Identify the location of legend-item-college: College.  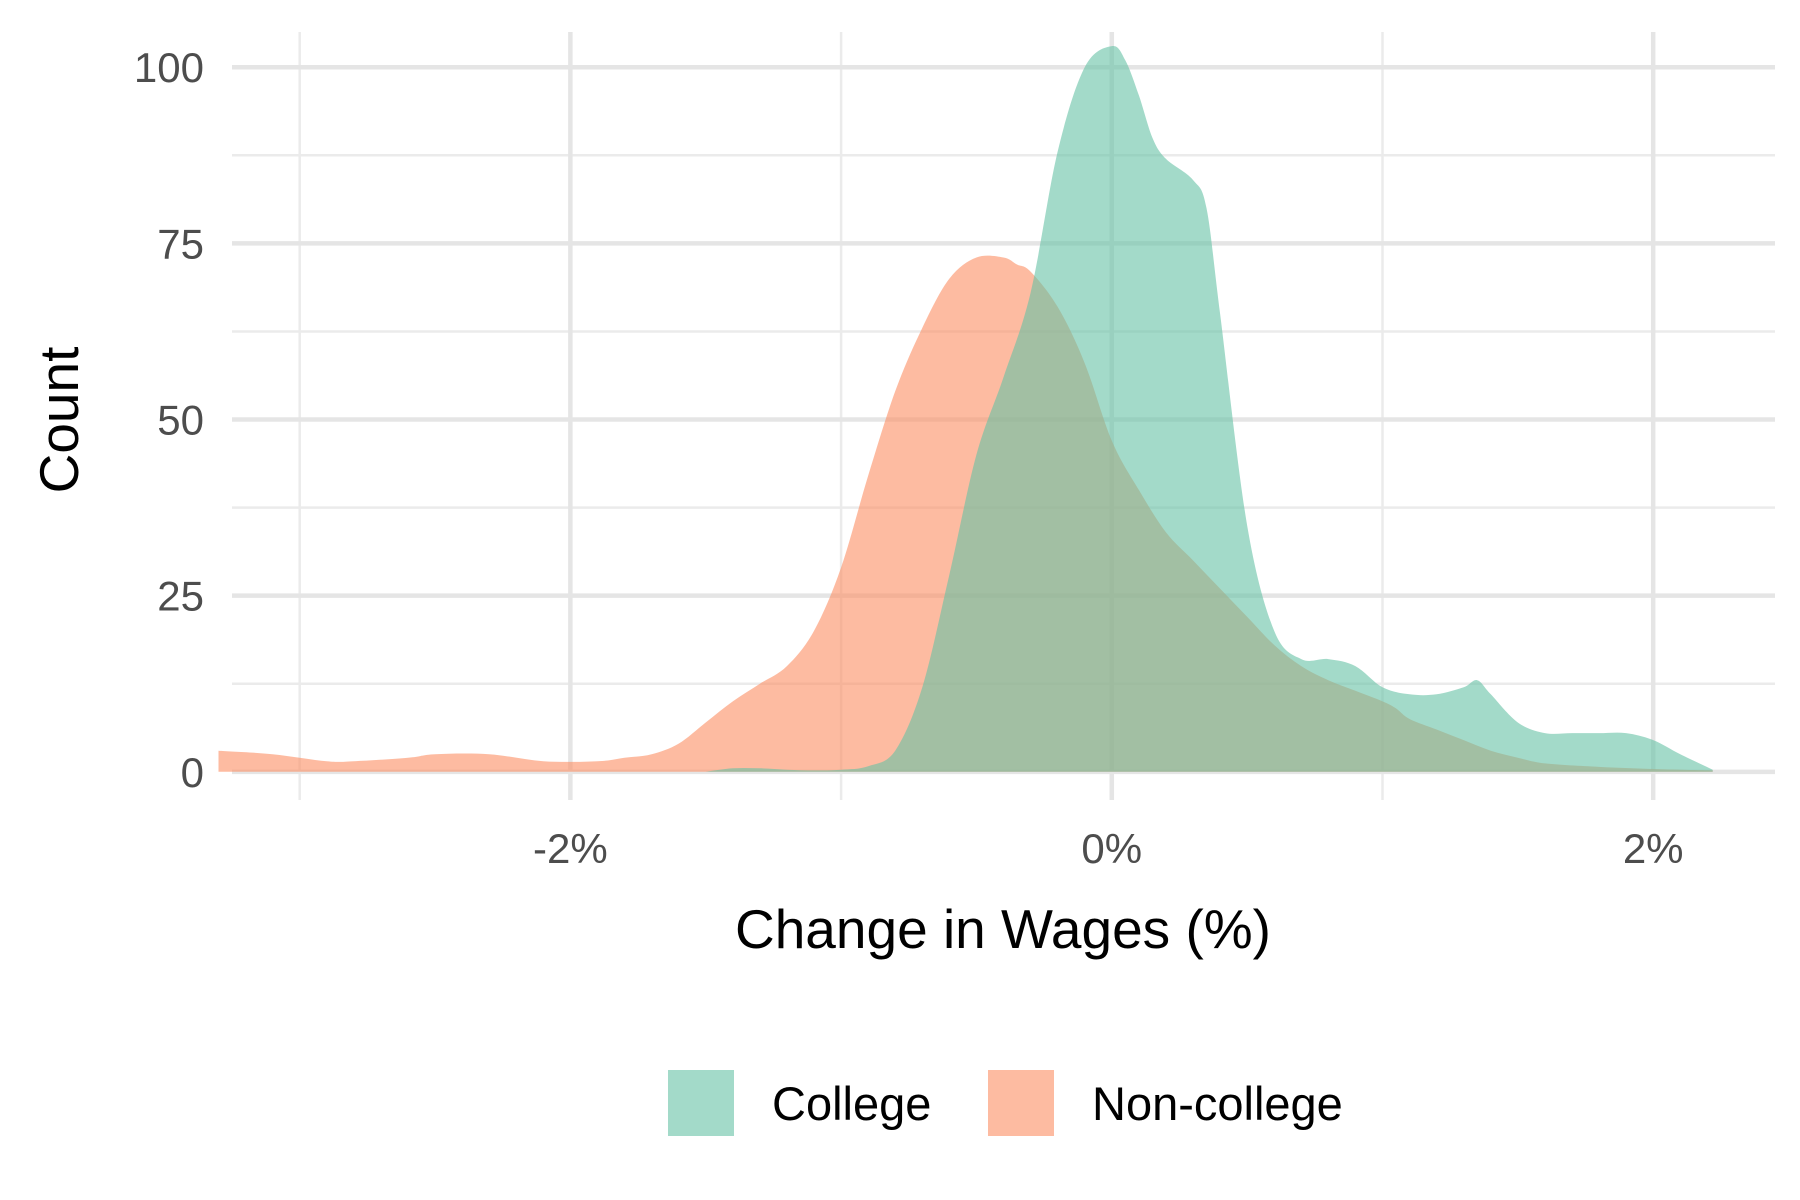
(799, 1103).